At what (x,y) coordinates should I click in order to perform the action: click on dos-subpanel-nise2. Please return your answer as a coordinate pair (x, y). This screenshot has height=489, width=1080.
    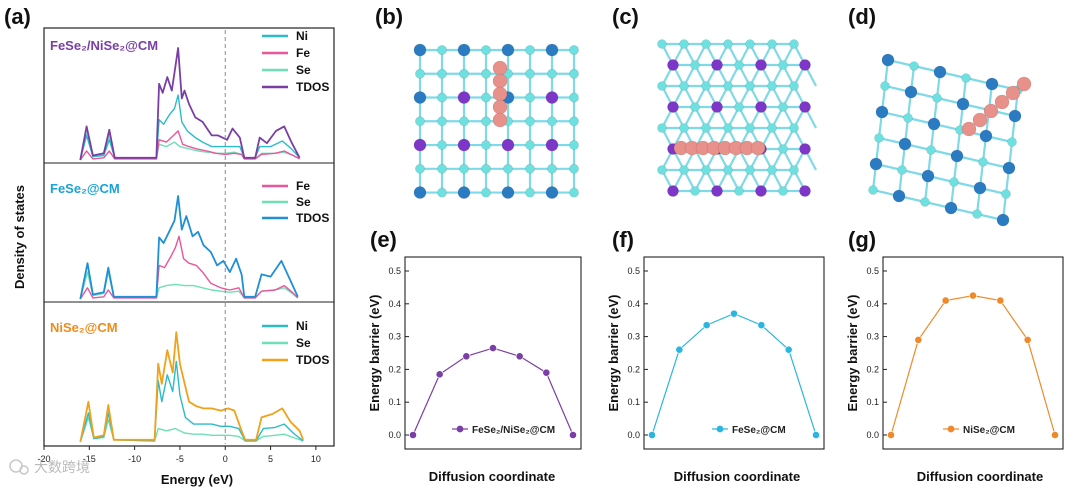
    Looking at the image, I should click on (192, 387).